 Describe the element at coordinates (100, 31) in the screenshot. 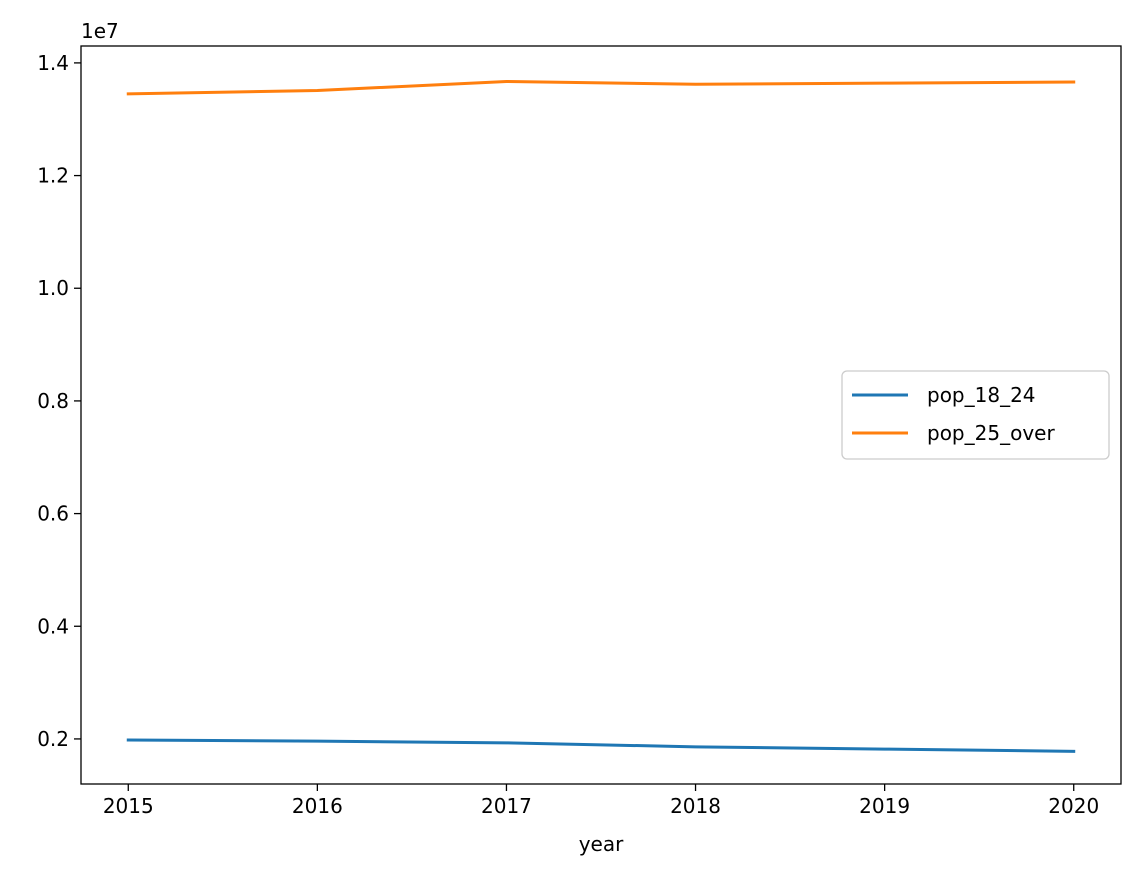

I see `y-offset-label: 1e7` at that location.